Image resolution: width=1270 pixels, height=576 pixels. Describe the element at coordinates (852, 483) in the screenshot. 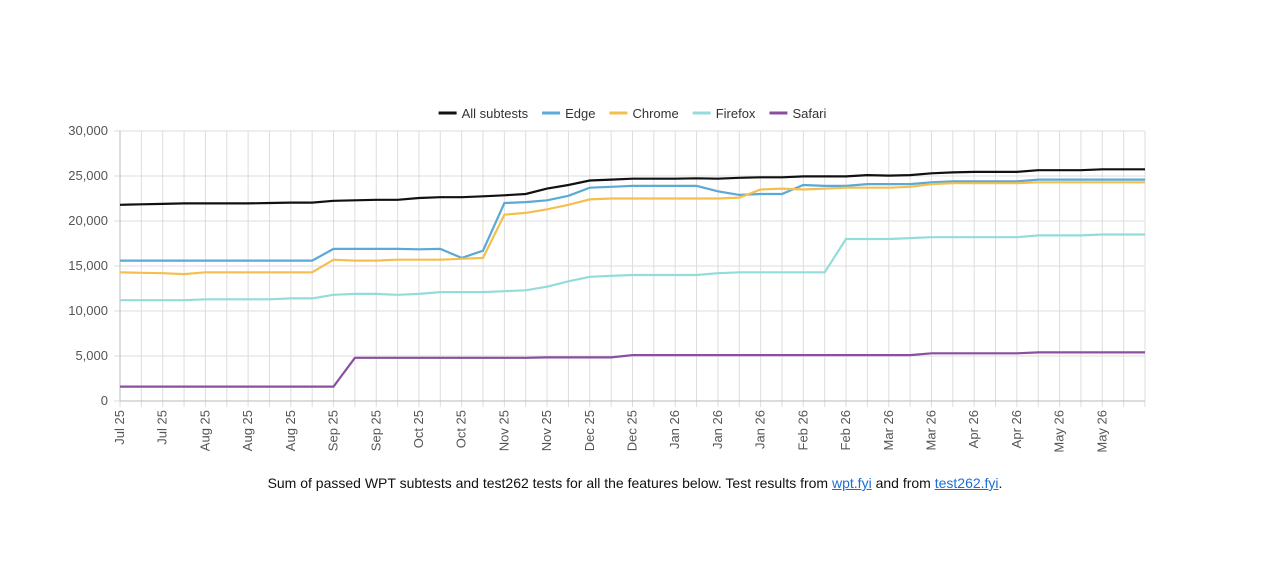

I see `link: wpt.fyi` at that location.